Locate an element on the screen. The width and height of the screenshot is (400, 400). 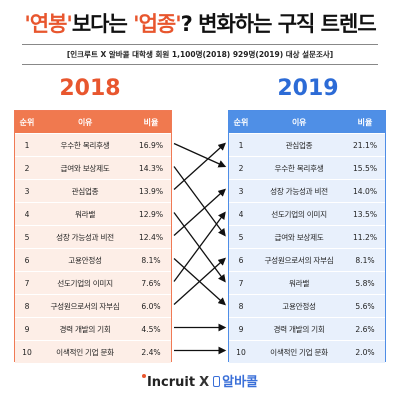
ratio-cell: 7.6% is located at coordinates (151, 283).